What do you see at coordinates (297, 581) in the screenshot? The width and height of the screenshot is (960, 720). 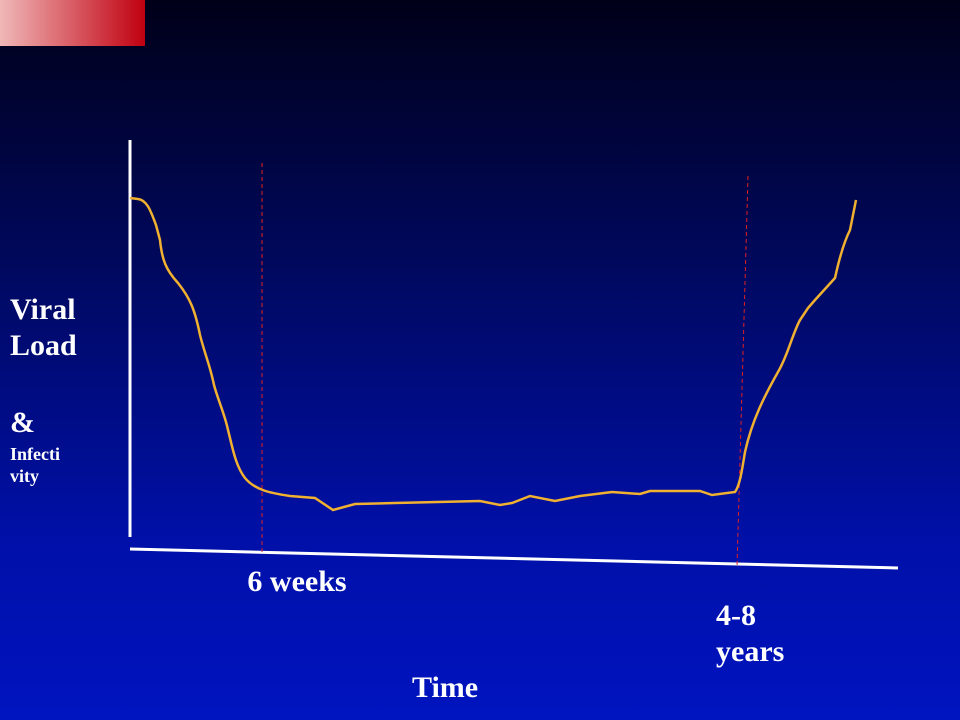 I see `marker-label: 6 weeks` at bounding box center [297, 581].